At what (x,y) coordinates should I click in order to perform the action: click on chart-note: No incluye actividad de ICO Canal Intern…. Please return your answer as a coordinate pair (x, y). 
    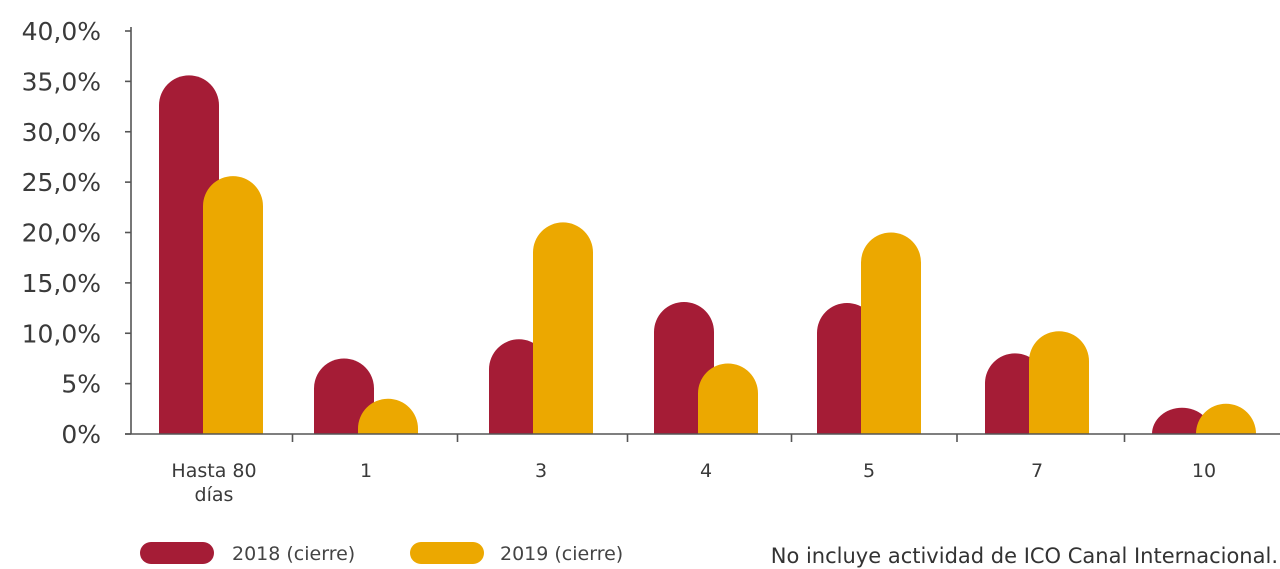
    Looking at the image, I should click on (1024, 556).